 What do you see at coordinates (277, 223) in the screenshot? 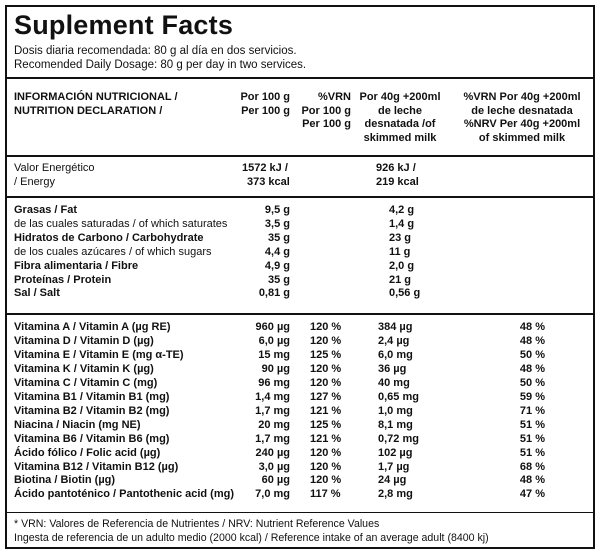
I see `macro-row-per100: 3,5 g` at bounding box center [277, 223].